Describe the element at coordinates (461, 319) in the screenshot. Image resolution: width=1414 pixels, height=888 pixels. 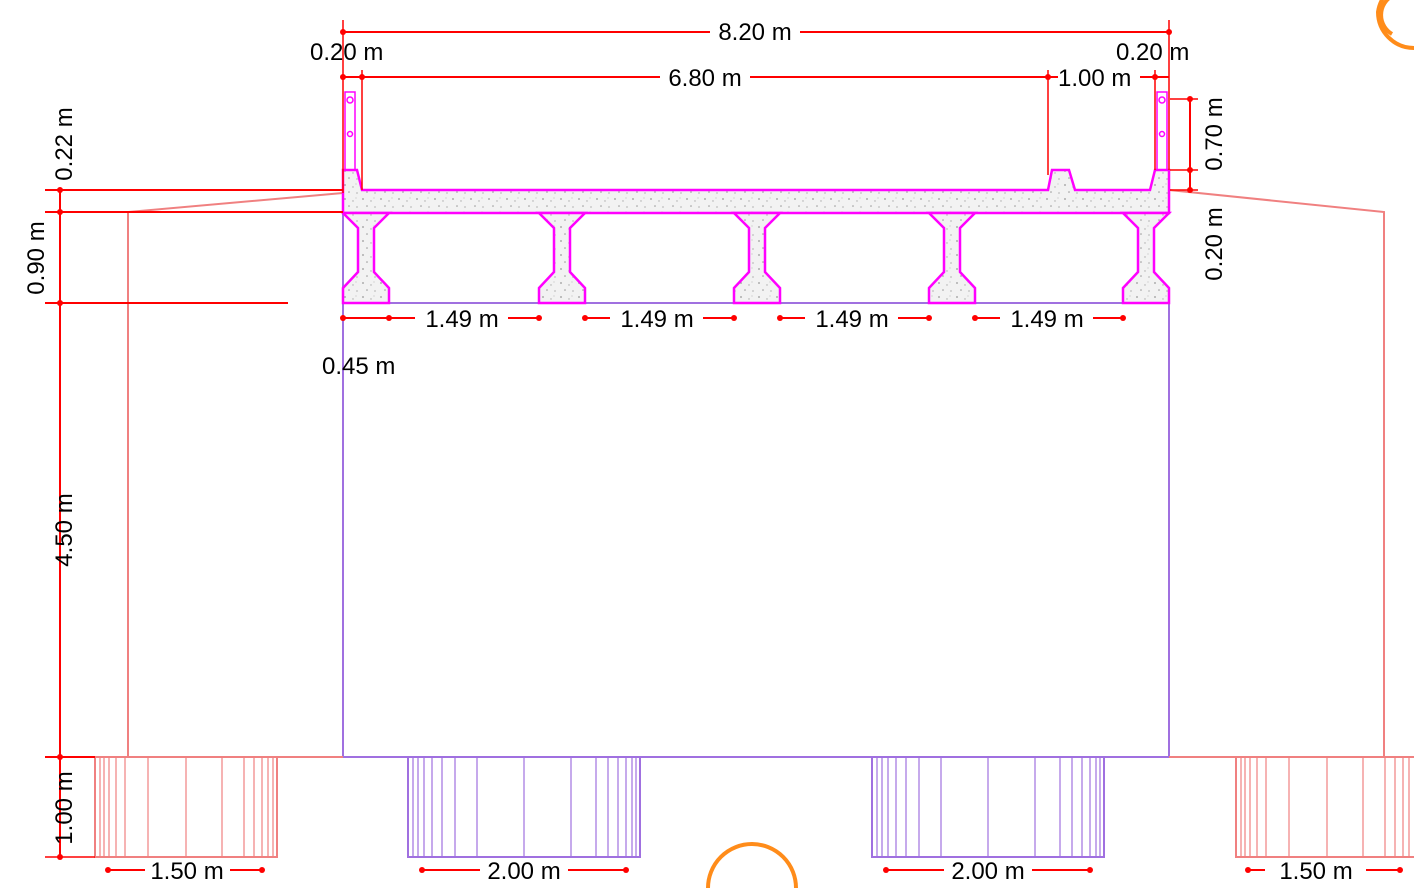
I see `label-girder-spacing-1: 1.49 m` at that location.